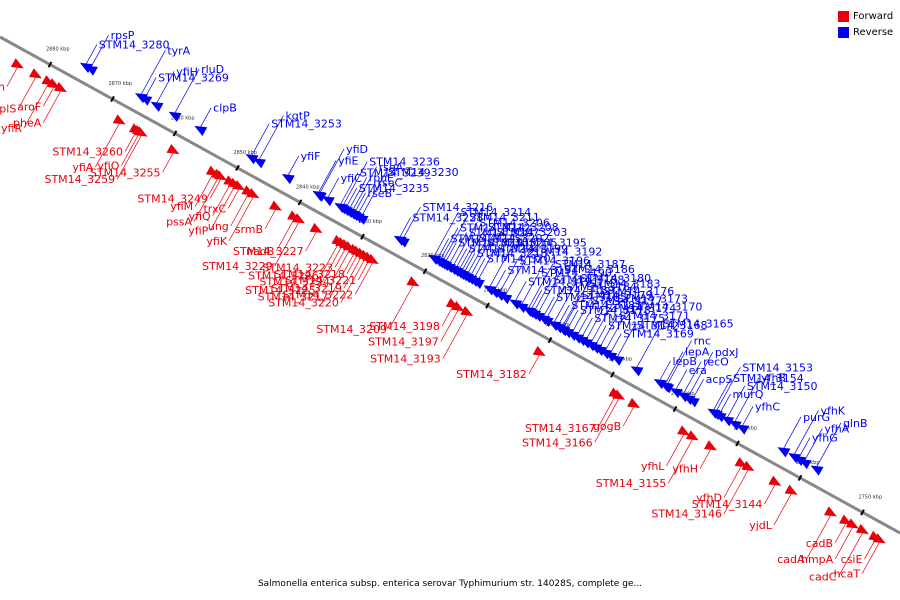  I want to click on gene-label: STM14_3182, so click(491, 374).